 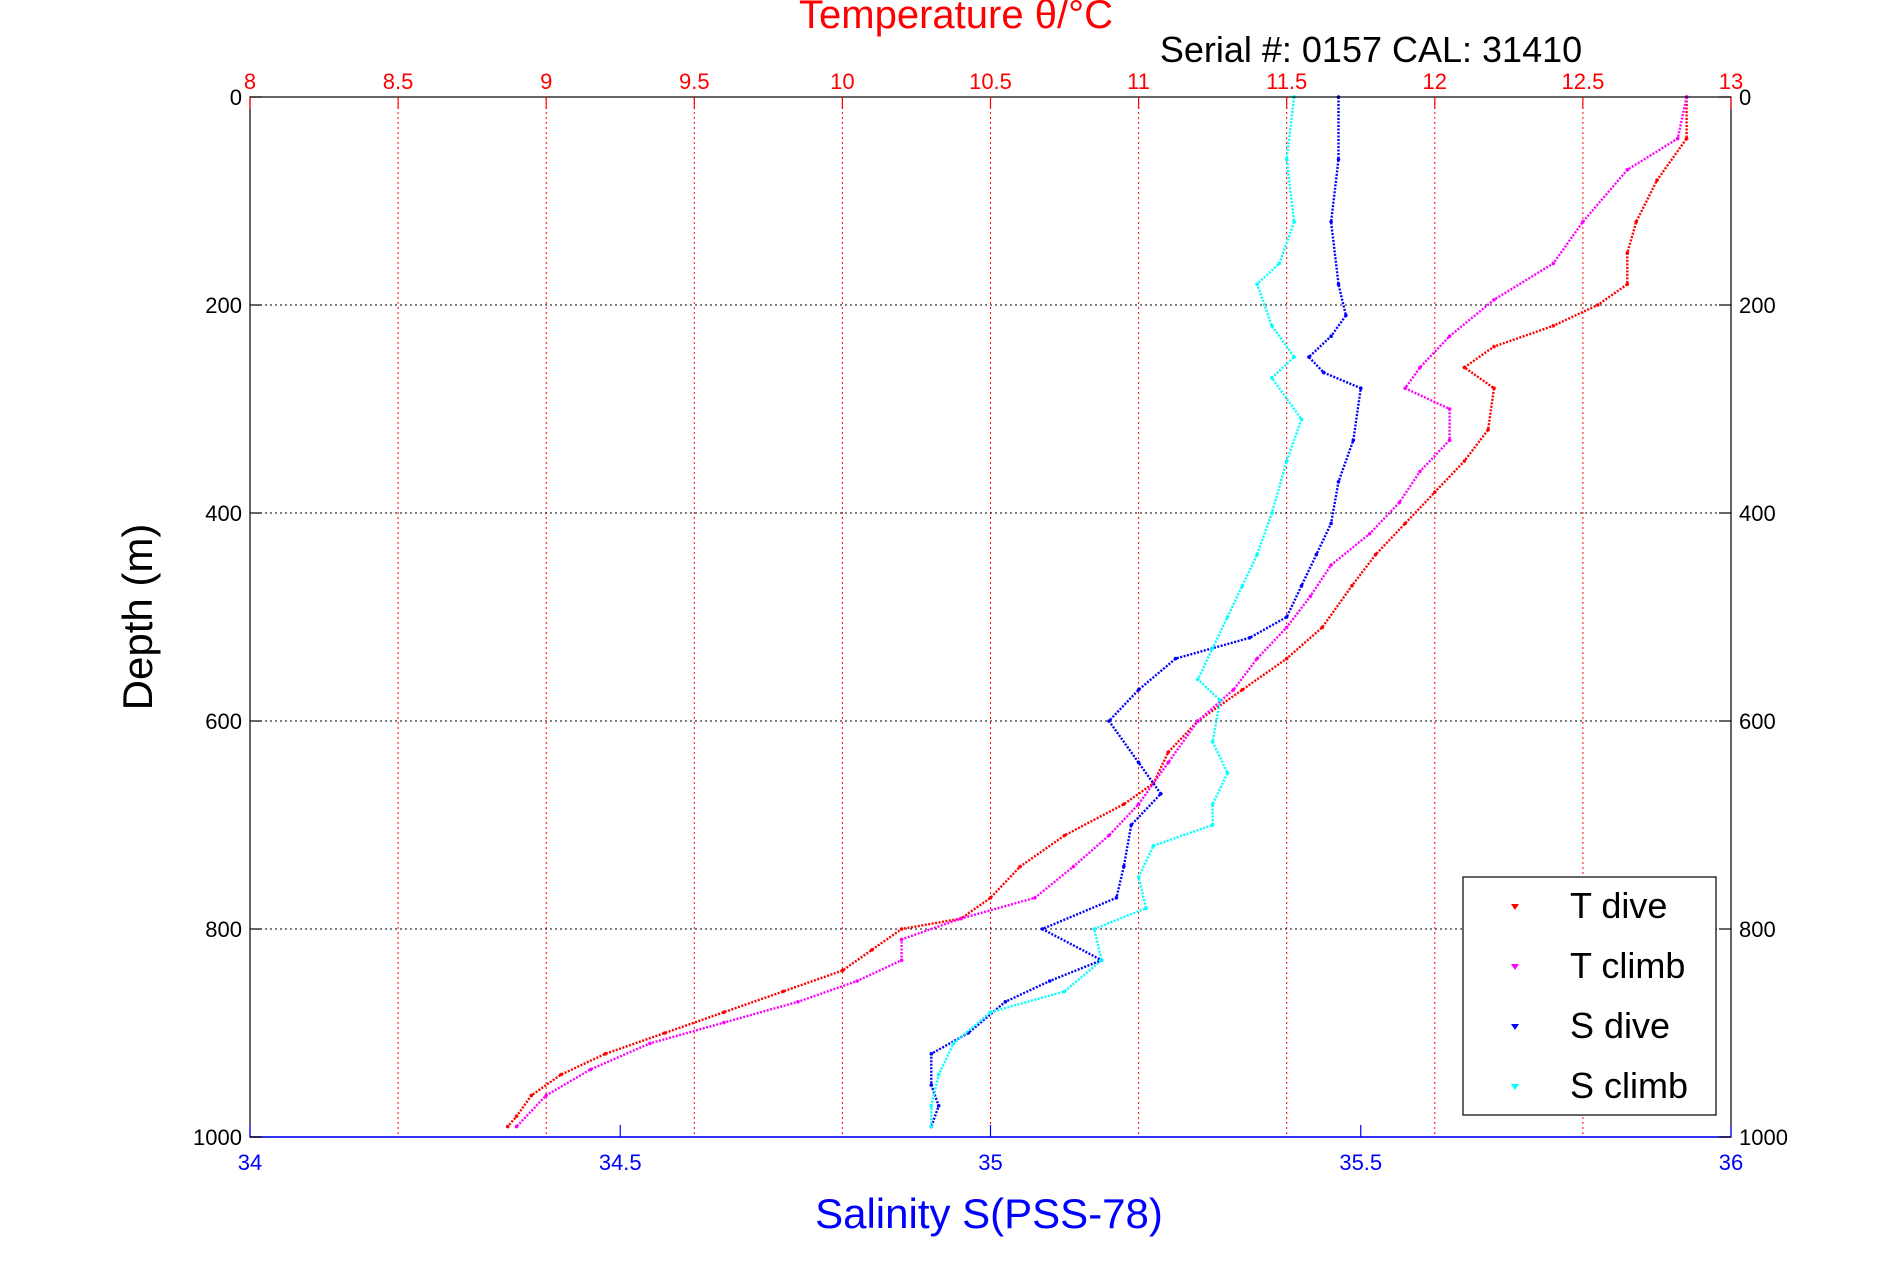 I want to click on temperature-tick-label: 12.5, so click(x=1582, y=81).